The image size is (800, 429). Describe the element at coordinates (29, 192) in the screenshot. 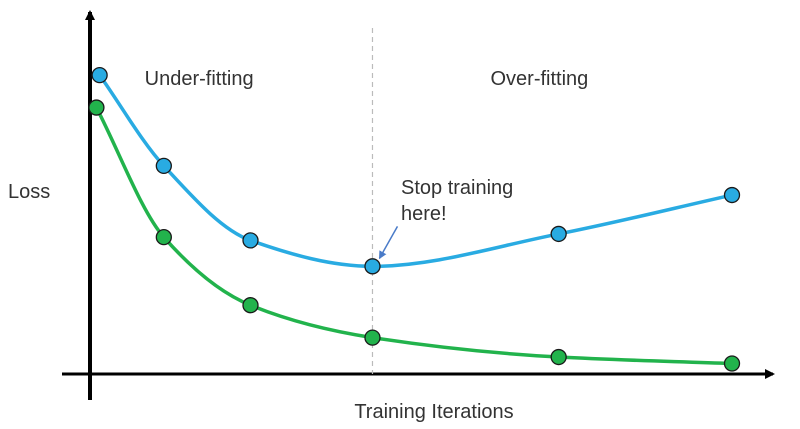

I see `y-axis-label: Loss` at that location.